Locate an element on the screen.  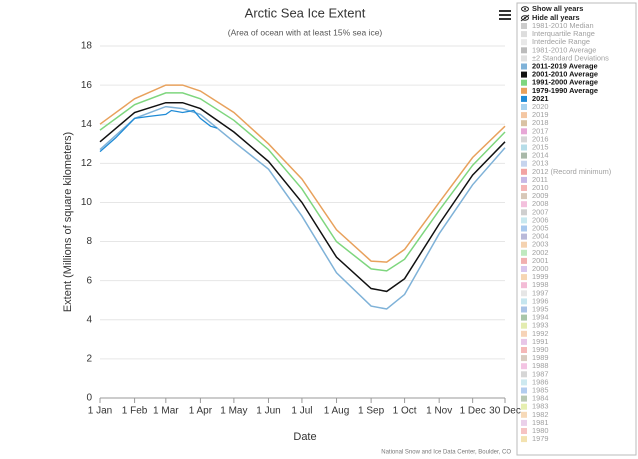
legend-item: 2006 is located at coordinates (540, 219).